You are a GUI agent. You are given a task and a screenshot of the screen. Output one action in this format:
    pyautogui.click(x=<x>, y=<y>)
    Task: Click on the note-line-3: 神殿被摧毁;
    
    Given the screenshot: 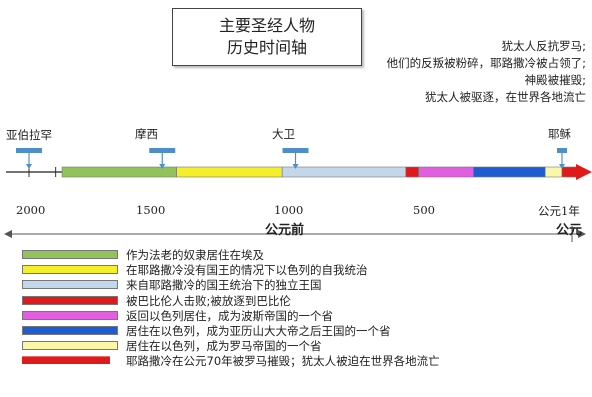 What is the action you would take?
    pyautogui.click(x=555, y=80)
    